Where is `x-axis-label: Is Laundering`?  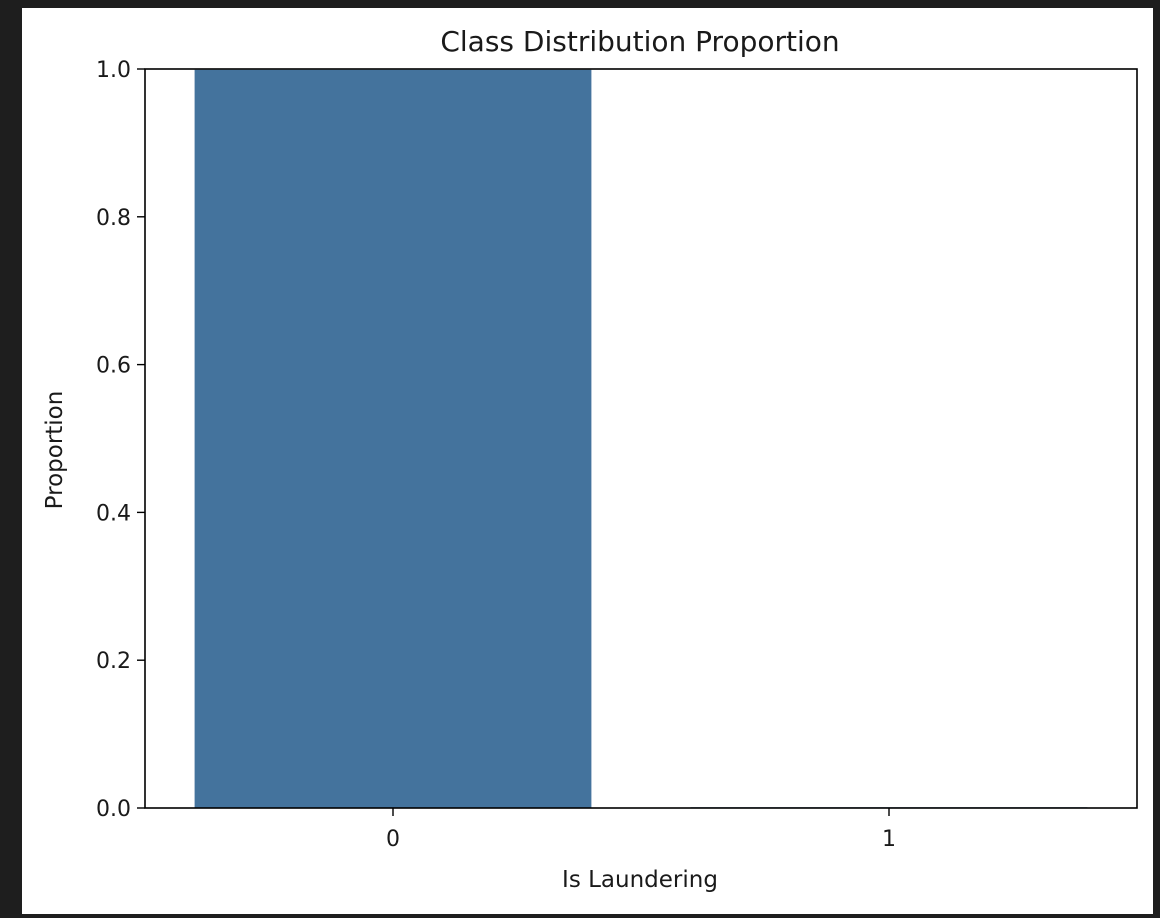 x-axis-label: Is Laundering is located at coordinates (640, 880).